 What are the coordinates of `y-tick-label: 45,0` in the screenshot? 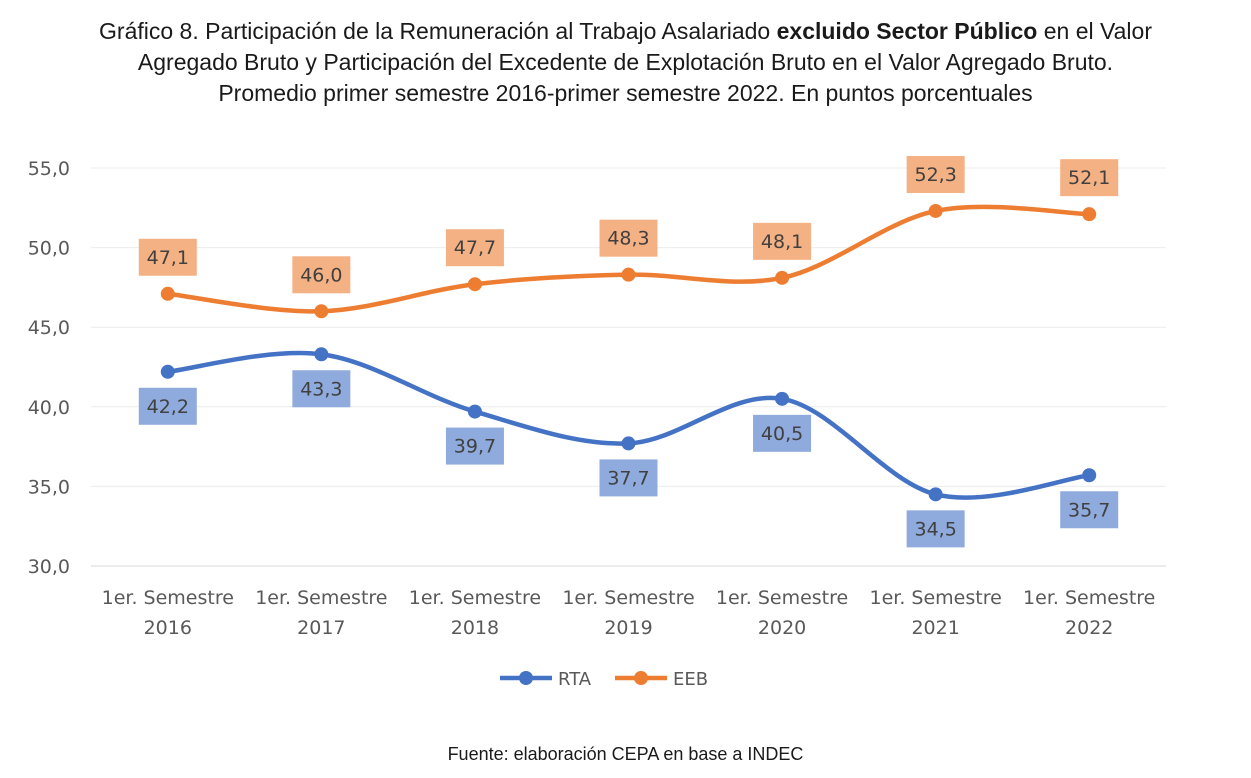 It's located at (49, 328).